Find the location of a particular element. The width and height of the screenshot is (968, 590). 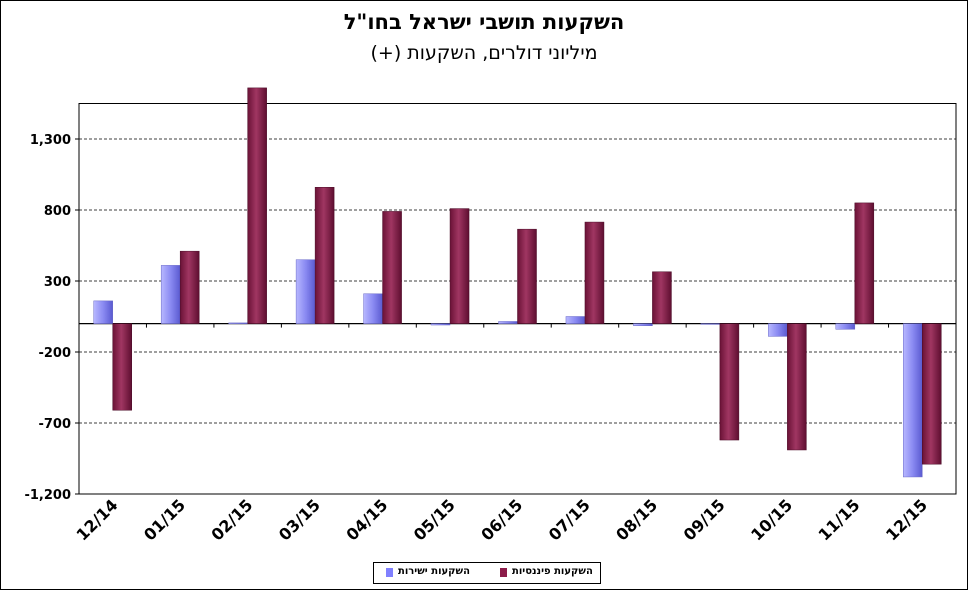

x-tick-label: 09/15 is located at coordinates (704, 519).